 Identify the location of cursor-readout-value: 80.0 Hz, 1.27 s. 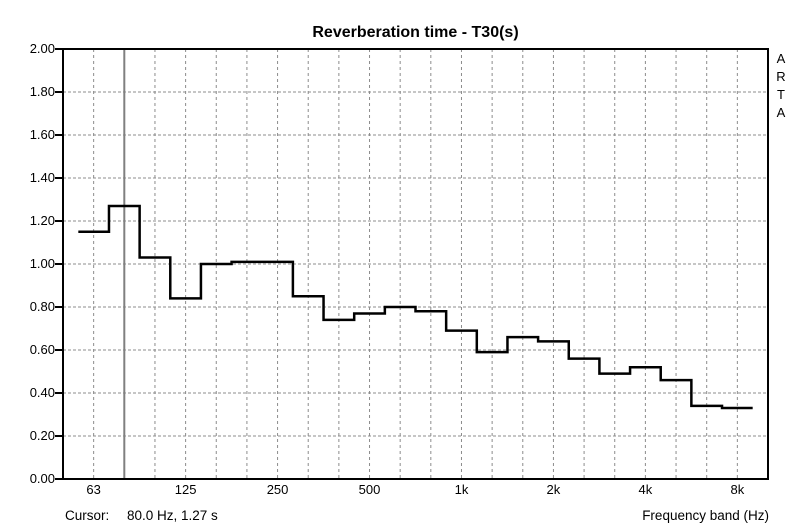
(172, 515).